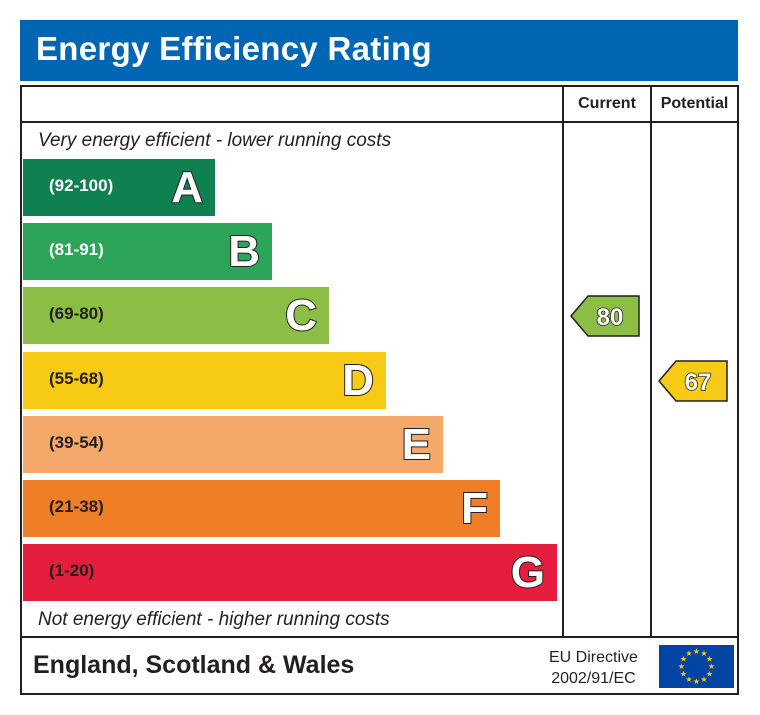 This screenshot has height=715, width=760. Describe the element at coordinates (698, 382) in the screenshot. I see `arrow-value: 67` at that location.